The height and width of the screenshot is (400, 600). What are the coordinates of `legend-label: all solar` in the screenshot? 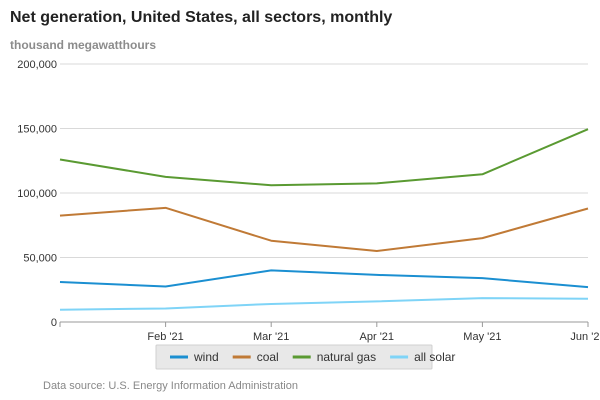 It's located at (434, 357).